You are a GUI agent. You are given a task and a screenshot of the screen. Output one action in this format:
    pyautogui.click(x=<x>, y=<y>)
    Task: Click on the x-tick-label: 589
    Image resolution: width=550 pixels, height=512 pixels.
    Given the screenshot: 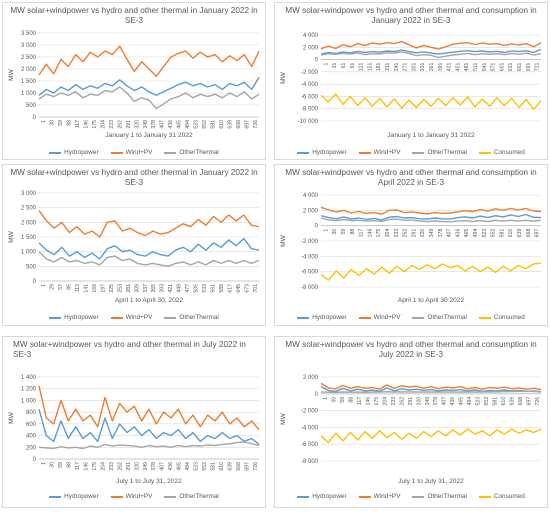 What is the action you would take?
    pyautogui.click(x=222, y=288)
    